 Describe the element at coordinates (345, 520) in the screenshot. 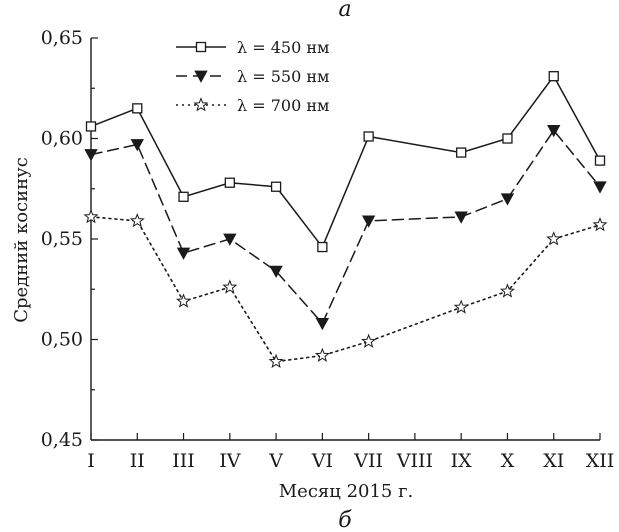

I see `panel-label-bottom: б` at that location.